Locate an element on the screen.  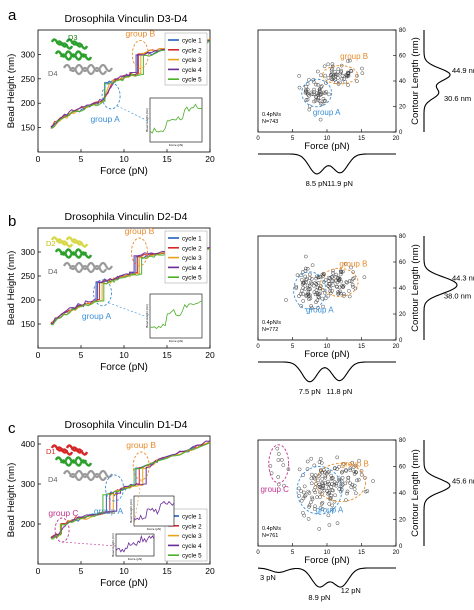
scatter-x-tick-label: 10 is located at coordinates (327, 347).